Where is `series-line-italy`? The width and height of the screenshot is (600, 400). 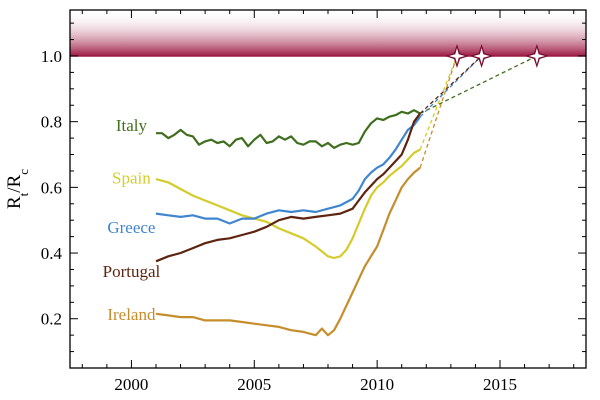
series-line-italy is located at coordinates (288, 129).